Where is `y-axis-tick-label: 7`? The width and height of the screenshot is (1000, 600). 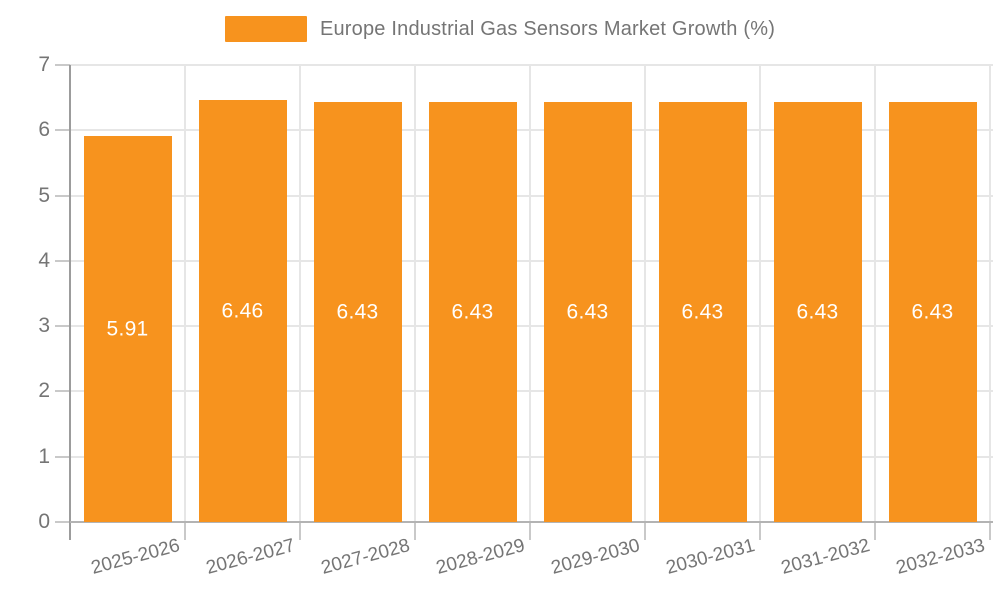
y-axis-tick-label: 7 is located at coordinates (44, 65).